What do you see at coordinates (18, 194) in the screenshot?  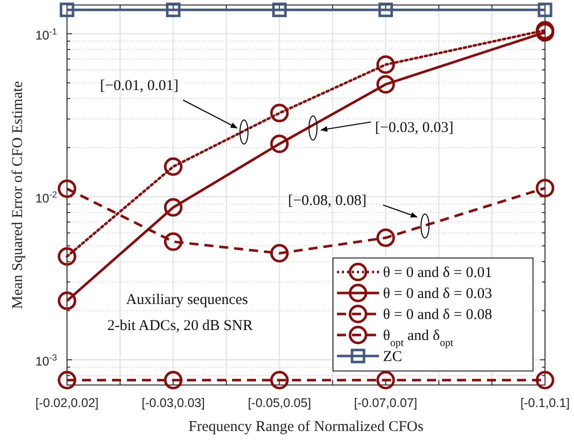 I see `y-axis-title: Mean Squared Error of CFO Estimate` at bounding box center [18, 194].